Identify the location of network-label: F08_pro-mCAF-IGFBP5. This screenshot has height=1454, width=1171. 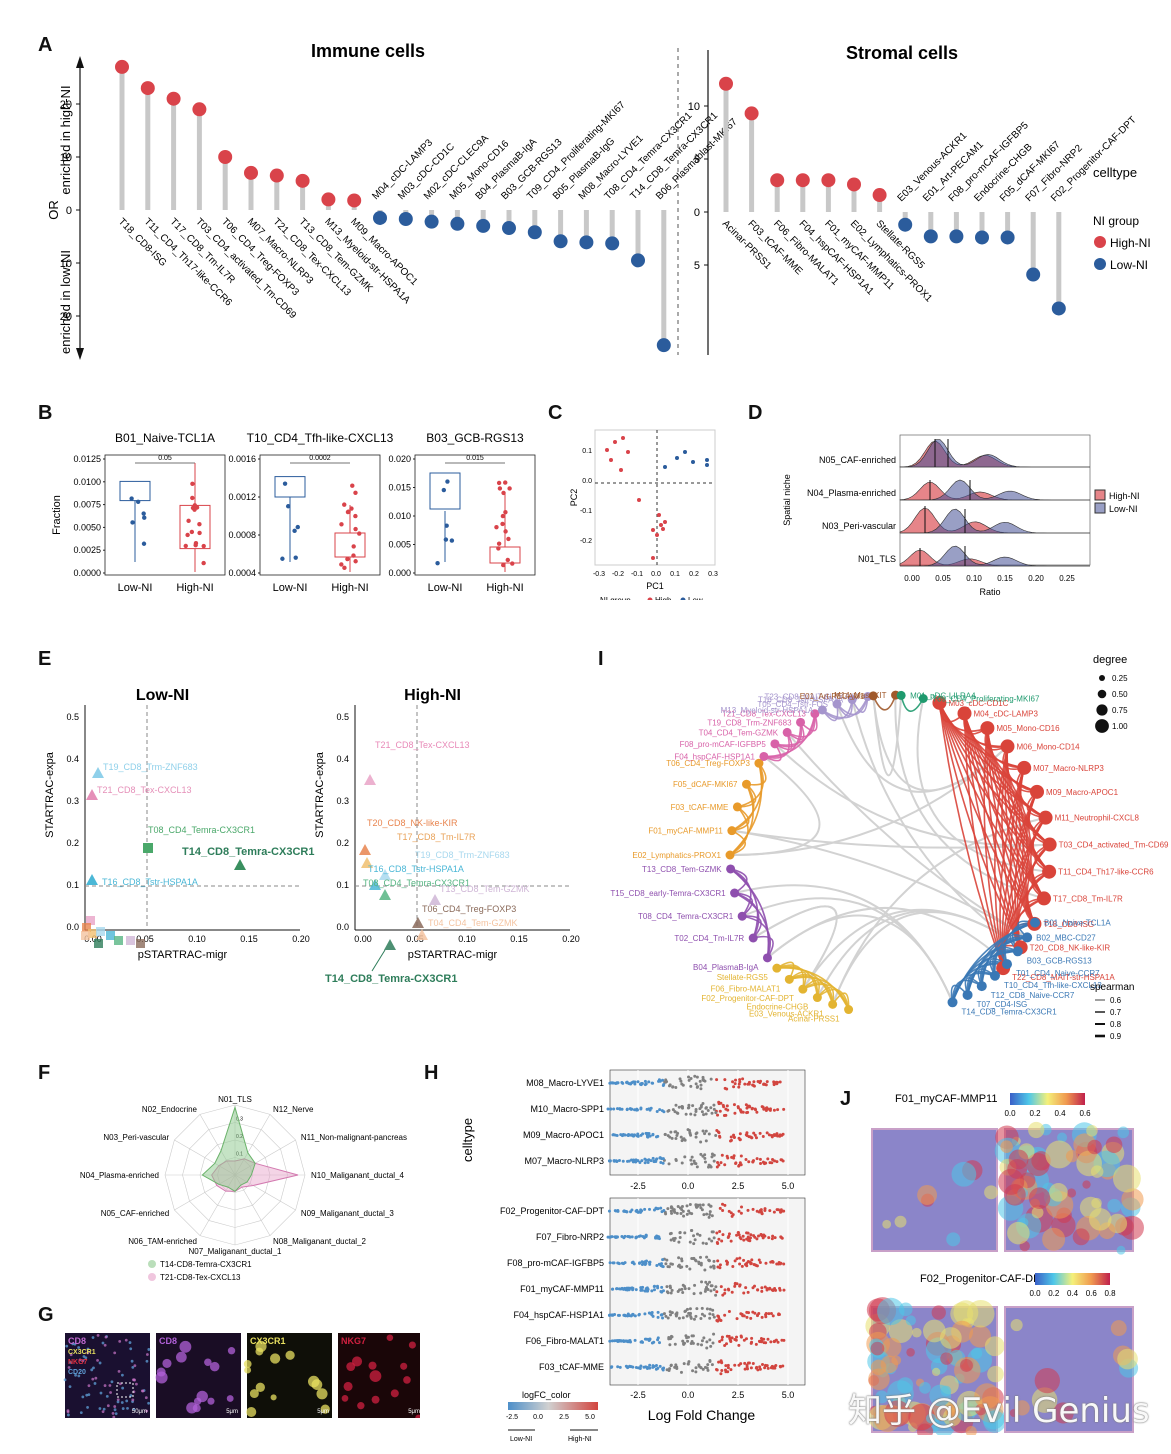
(723, 744).